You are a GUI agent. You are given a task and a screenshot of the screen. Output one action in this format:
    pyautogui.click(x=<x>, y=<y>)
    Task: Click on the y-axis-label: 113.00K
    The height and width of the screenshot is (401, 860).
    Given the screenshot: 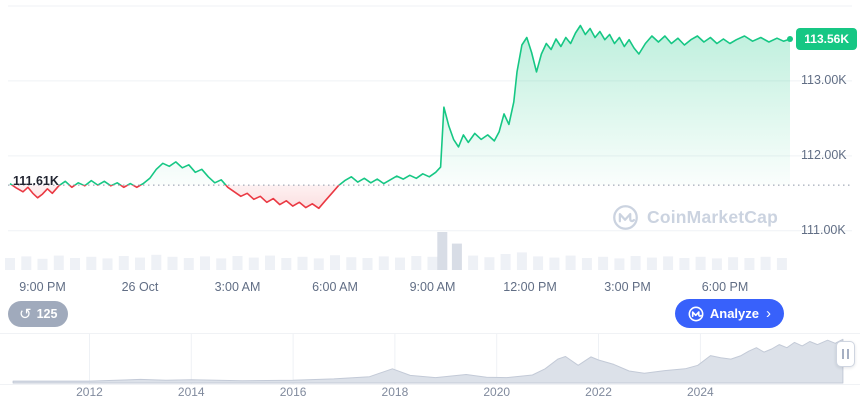 What is the action you would take?
    pyautogui.click(x=824, y=79)
    